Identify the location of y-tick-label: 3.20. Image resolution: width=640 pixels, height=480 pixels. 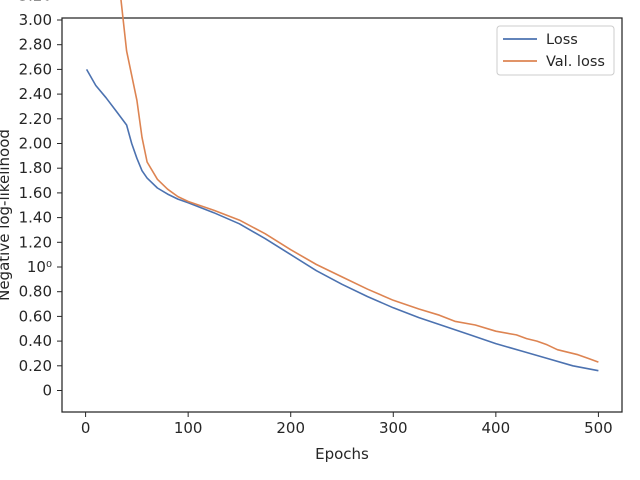
(35, 2).